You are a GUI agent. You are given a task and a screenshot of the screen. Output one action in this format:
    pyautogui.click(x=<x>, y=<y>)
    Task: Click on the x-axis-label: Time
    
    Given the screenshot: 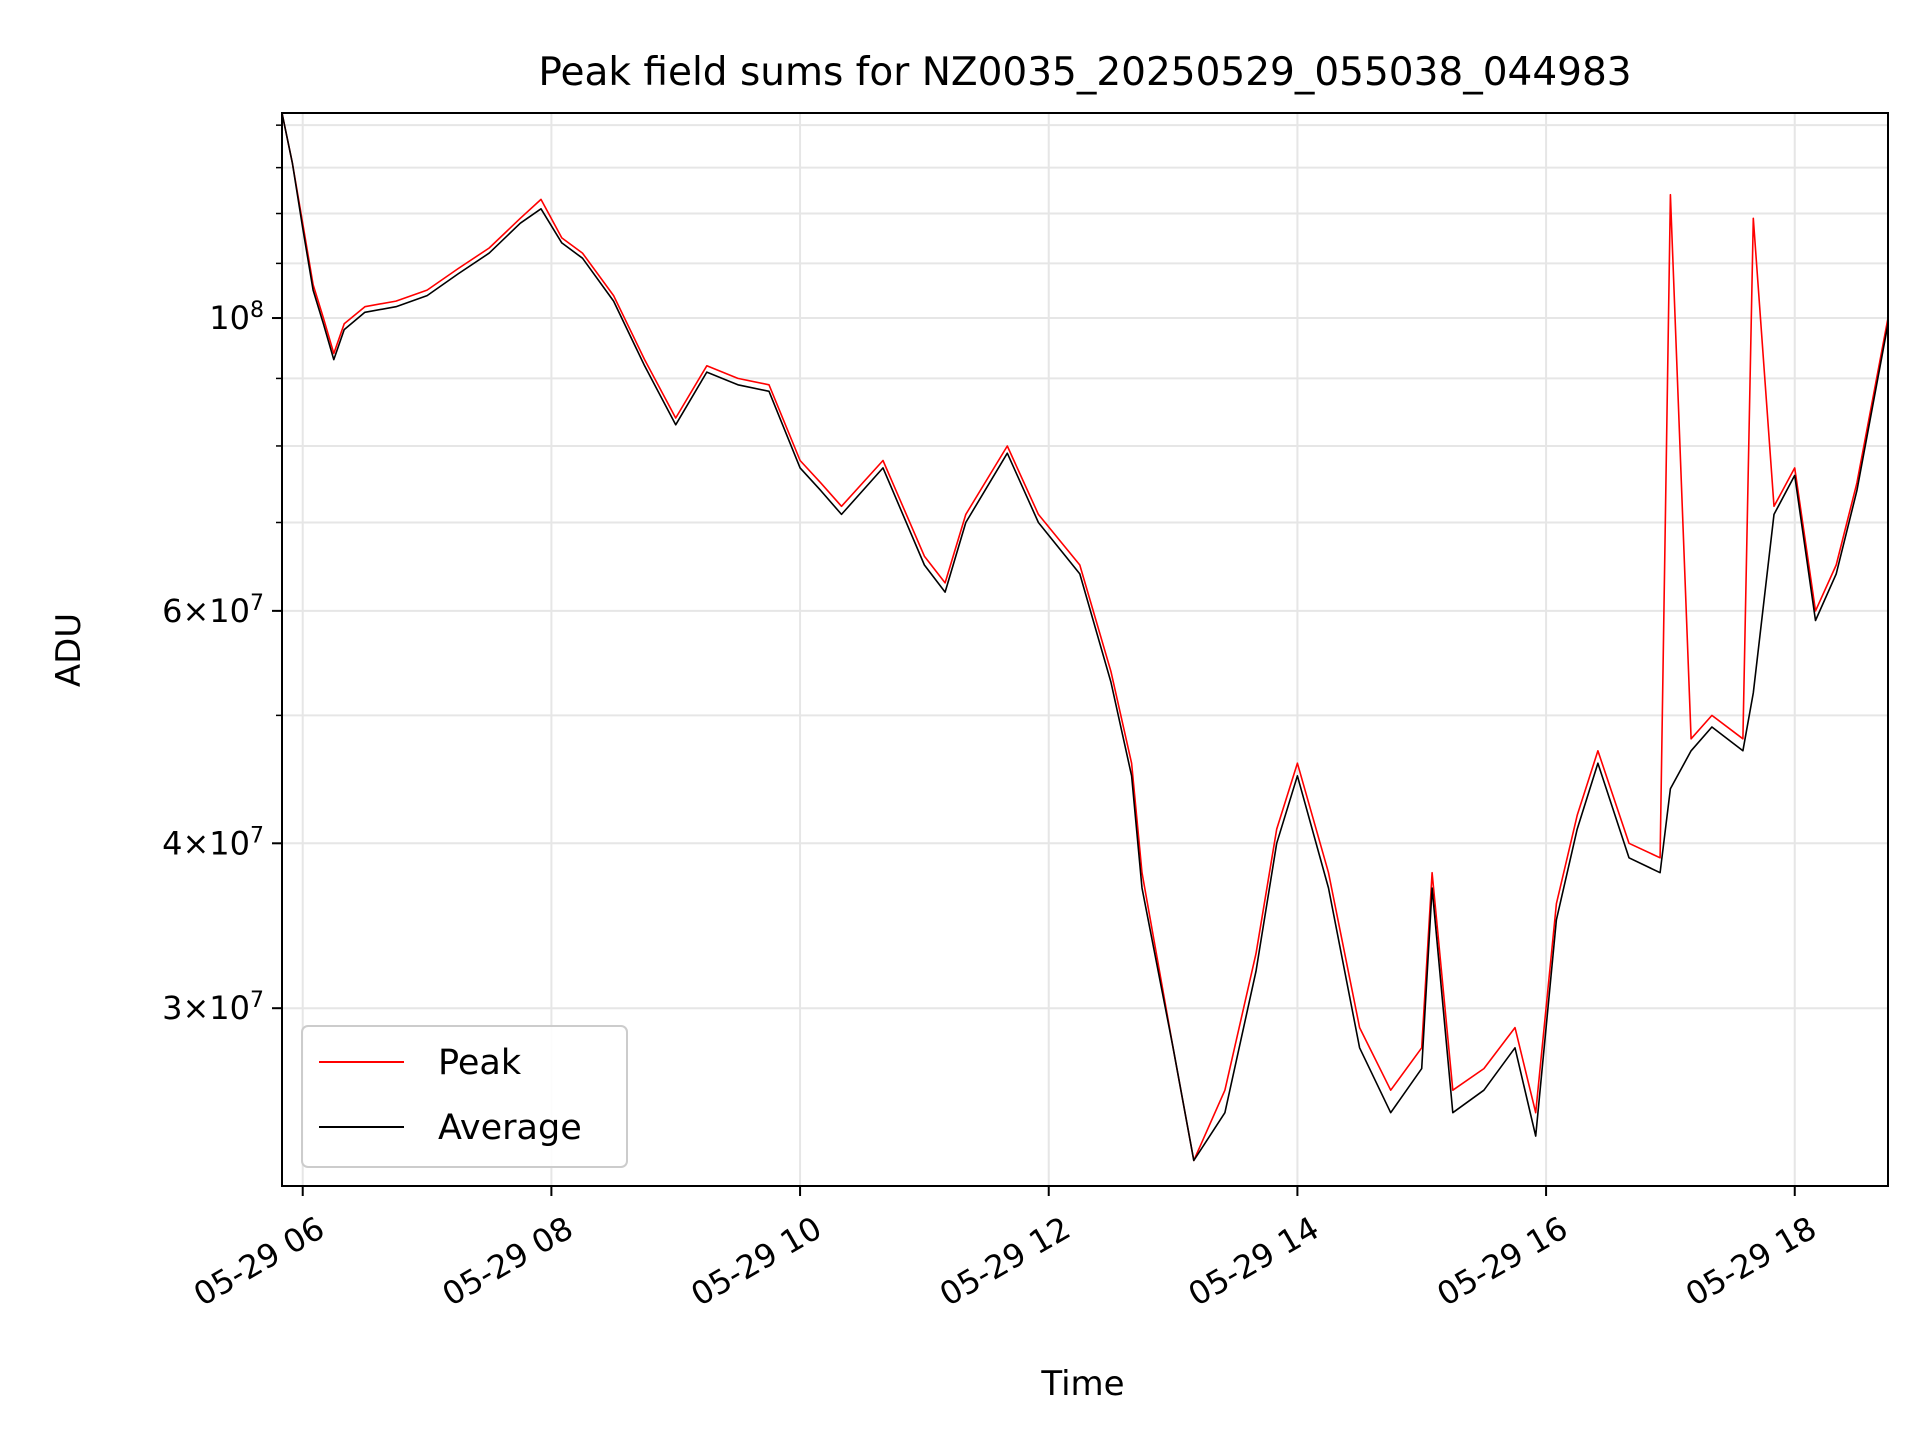 What is the action you would take?
    pyautogui.click(x=1082, y=1384)
    